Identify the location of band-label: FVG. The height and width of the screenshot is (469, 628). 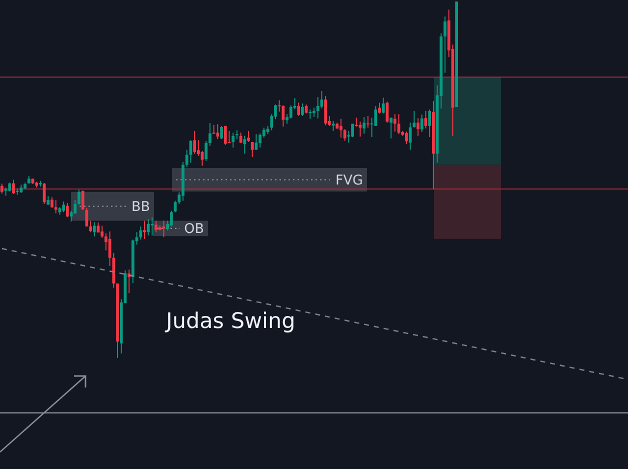
(349, 180).